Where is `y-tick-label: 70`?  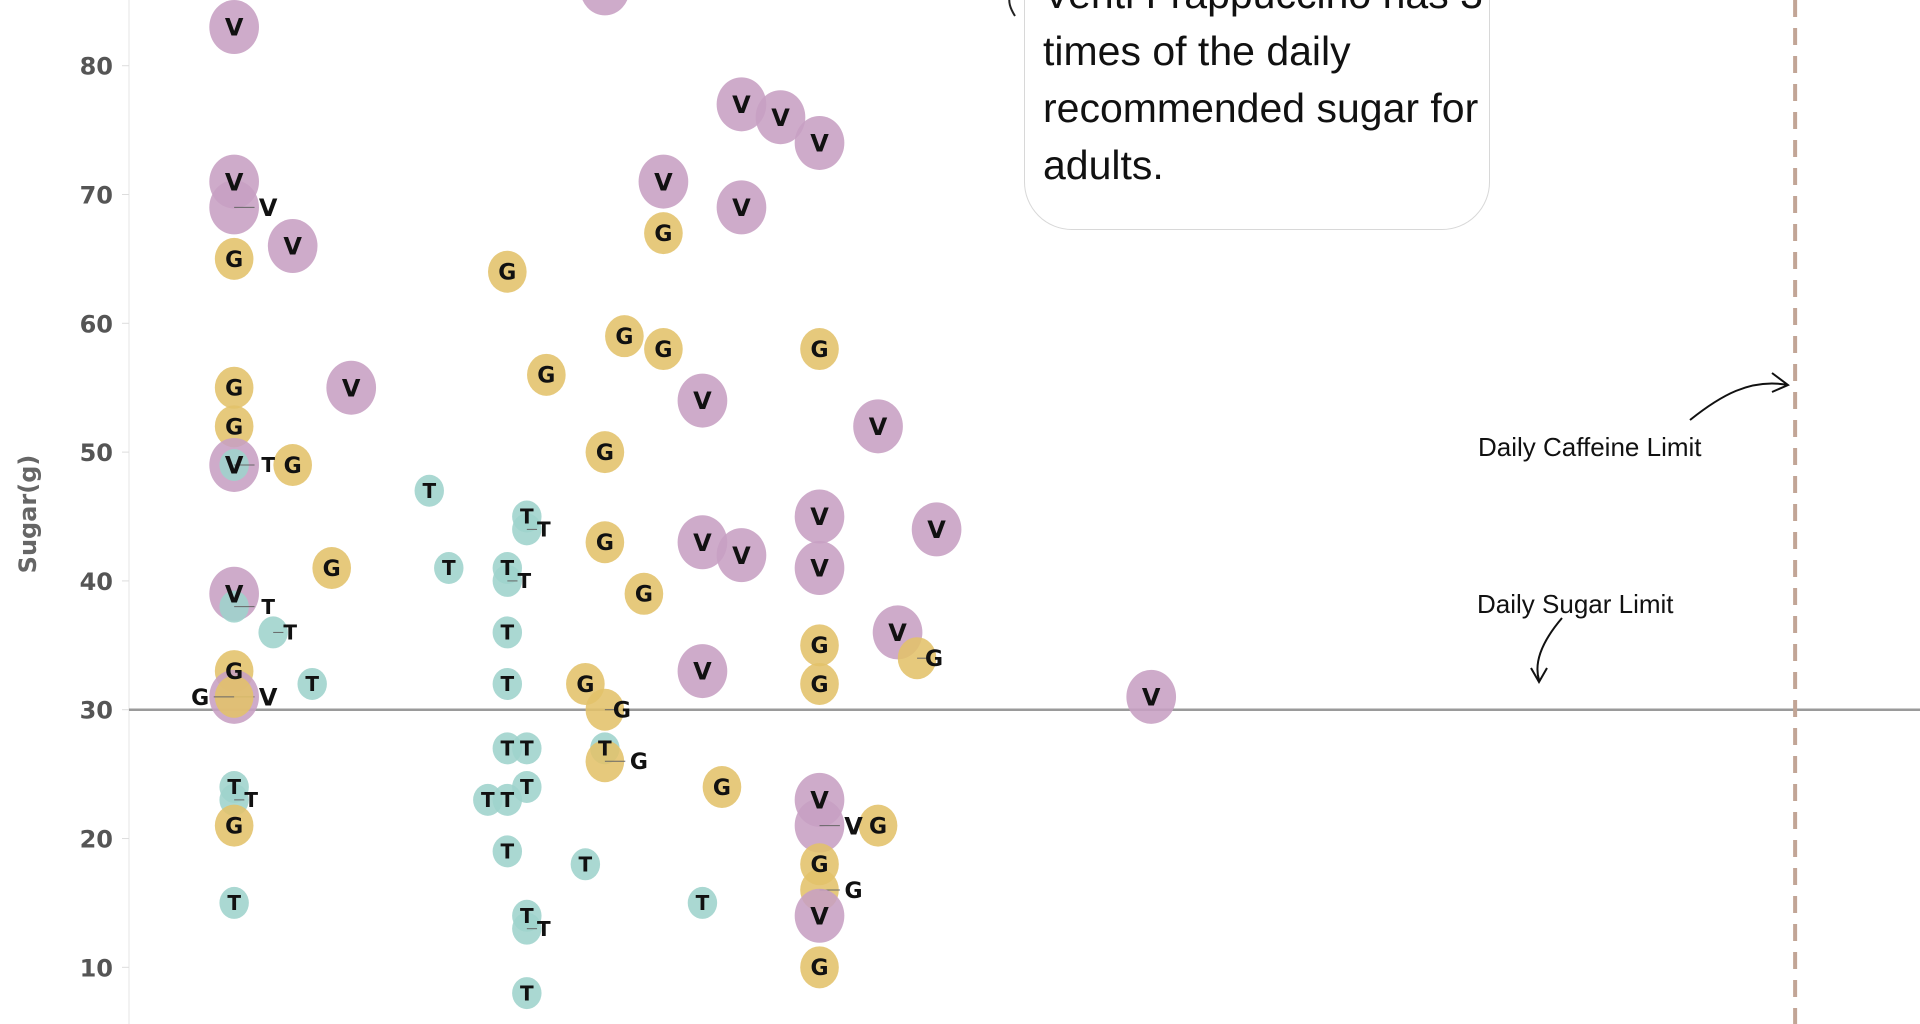
y-tick-label: 70 is located at coordinates (96, 195).